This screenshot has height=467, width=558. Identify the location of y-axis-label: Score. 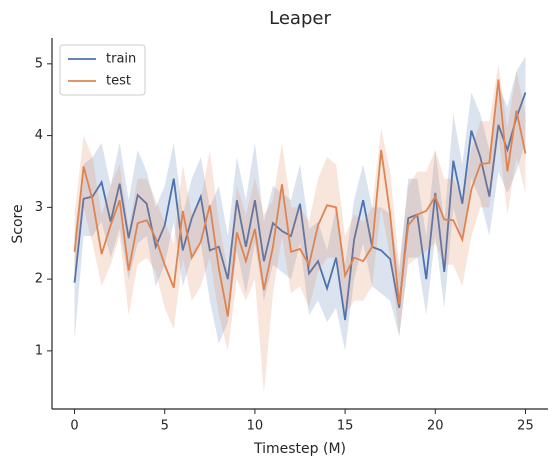
(18, 223).